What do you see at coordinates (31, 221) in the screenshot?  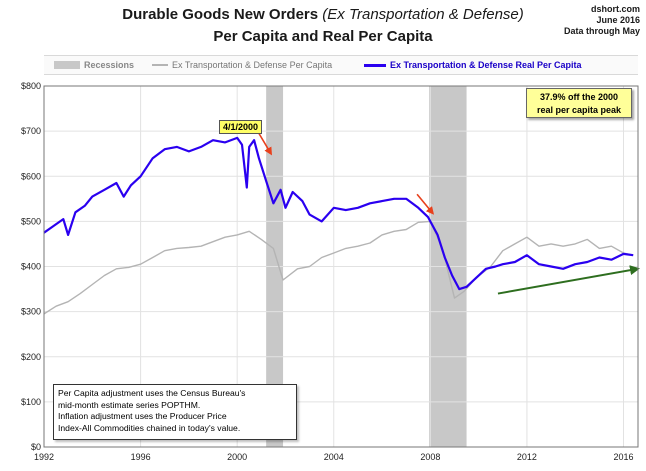 I see `y-tick-label: $500` at bounding box center [31, 221].